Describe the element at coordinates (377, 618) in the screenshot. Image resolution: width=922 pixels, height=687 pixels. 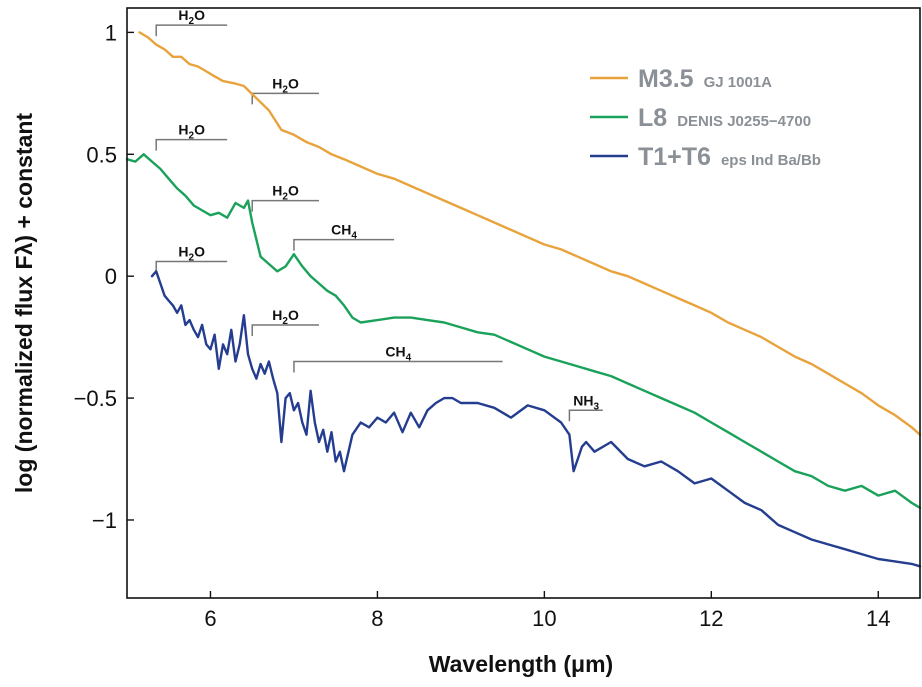
I see `x-tick-label: 8` at that location.